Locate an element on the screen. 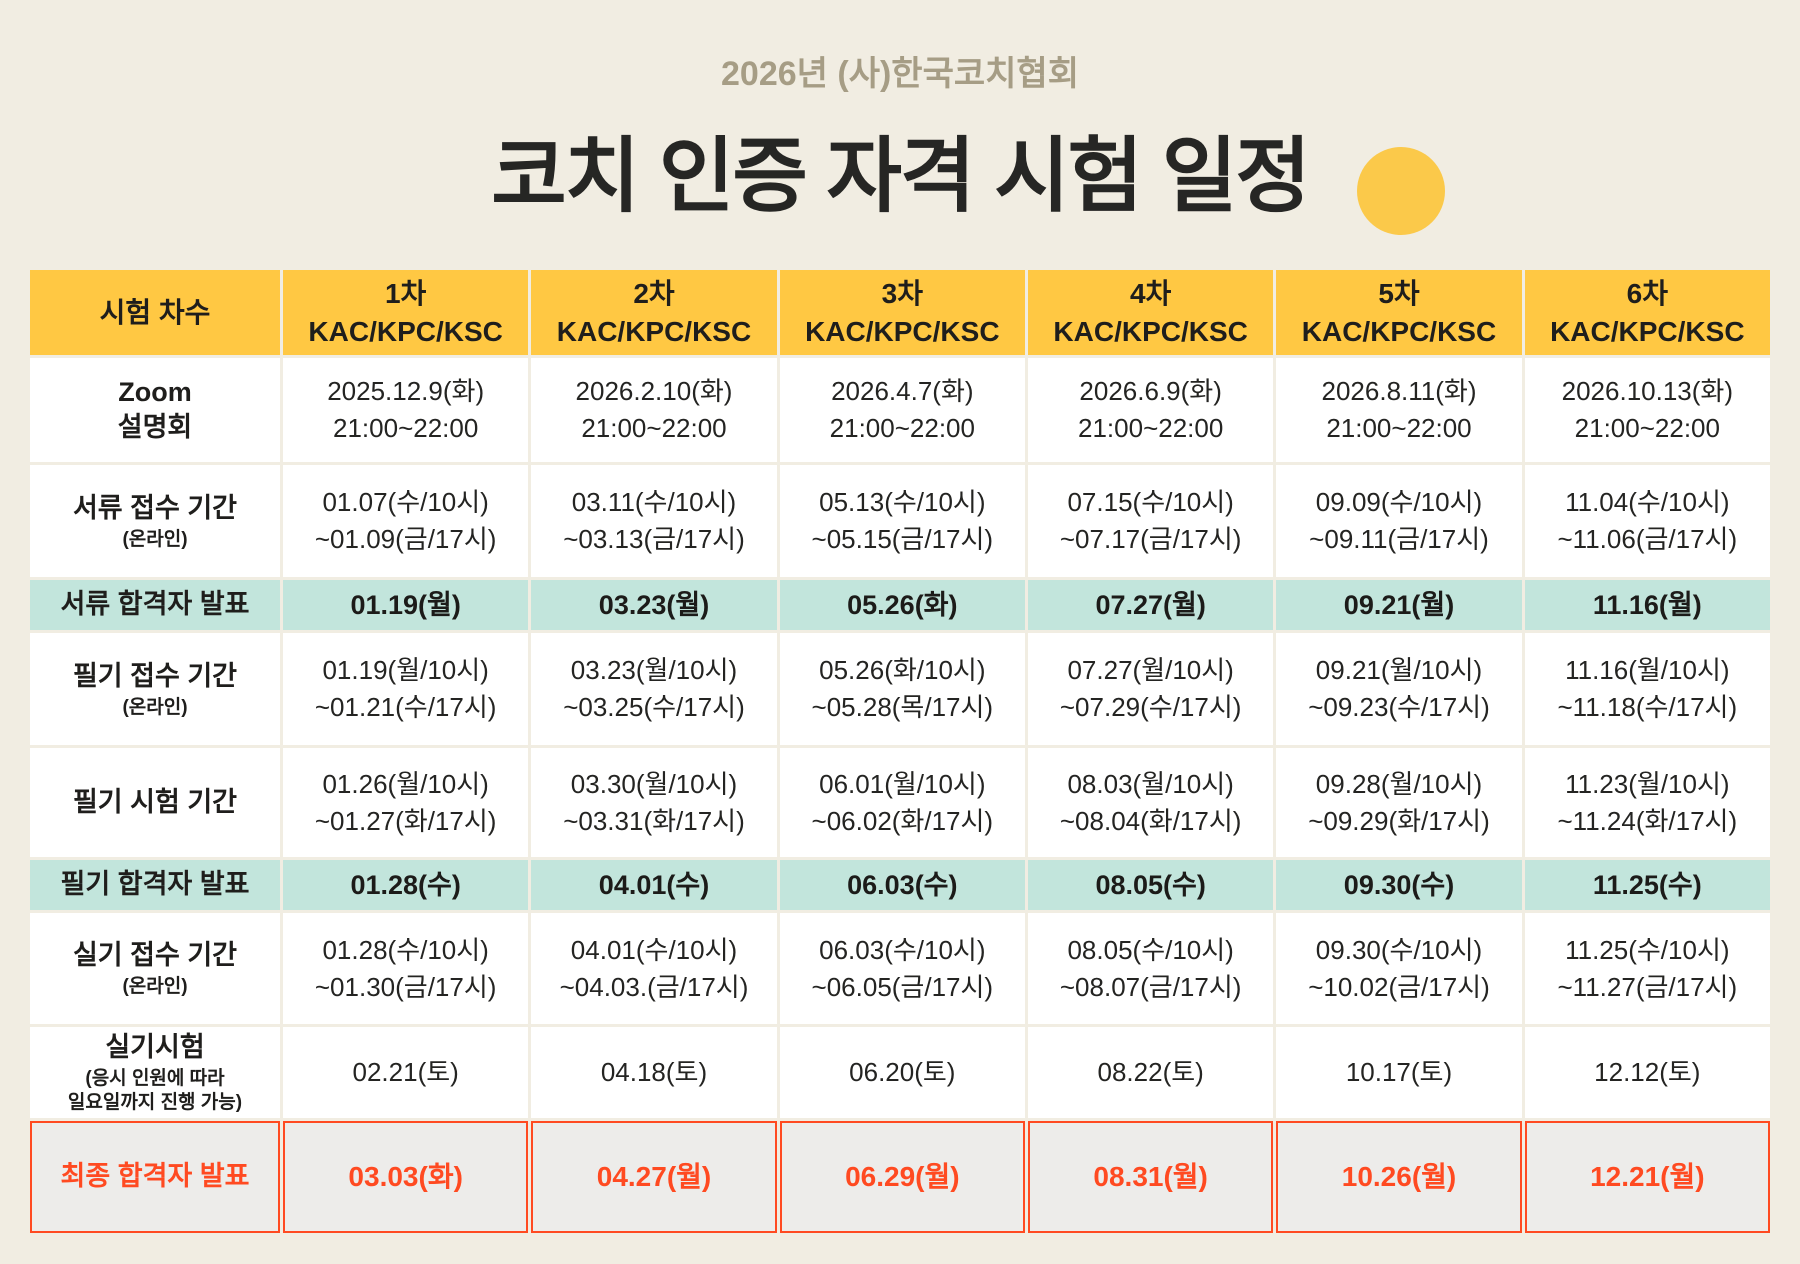 This screenshot has height=1264, width=1800. schedule-cell-r1-c1: 2025.12.9(화) 21:00~22:00 is located at coordinates (406, 410).